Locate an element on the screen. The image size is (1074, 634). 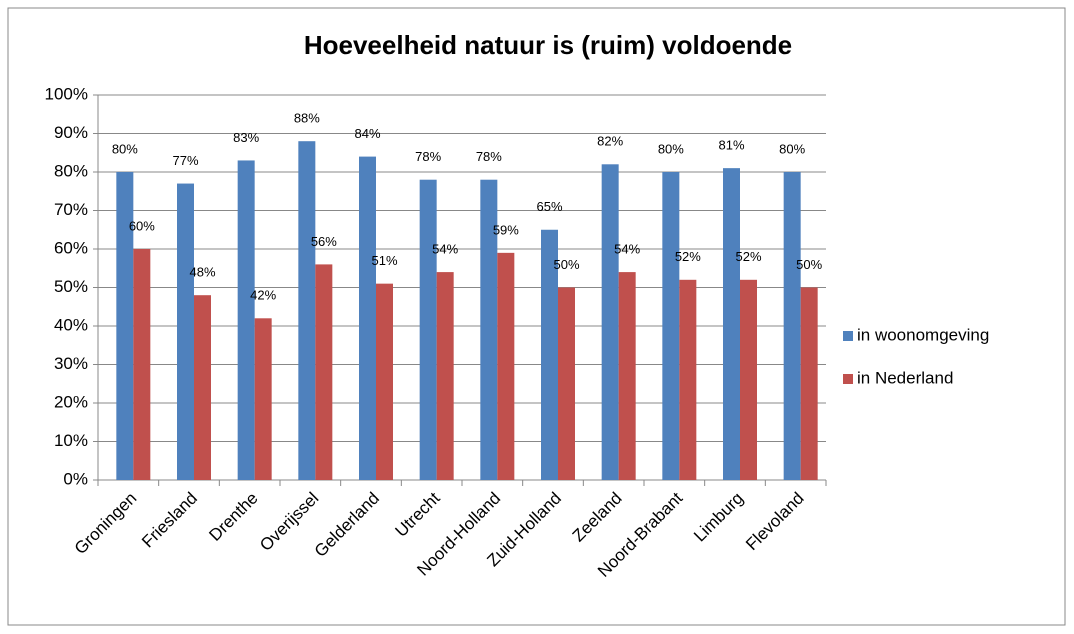
y-tick-label: 0% is located at coordinates (75, 478).